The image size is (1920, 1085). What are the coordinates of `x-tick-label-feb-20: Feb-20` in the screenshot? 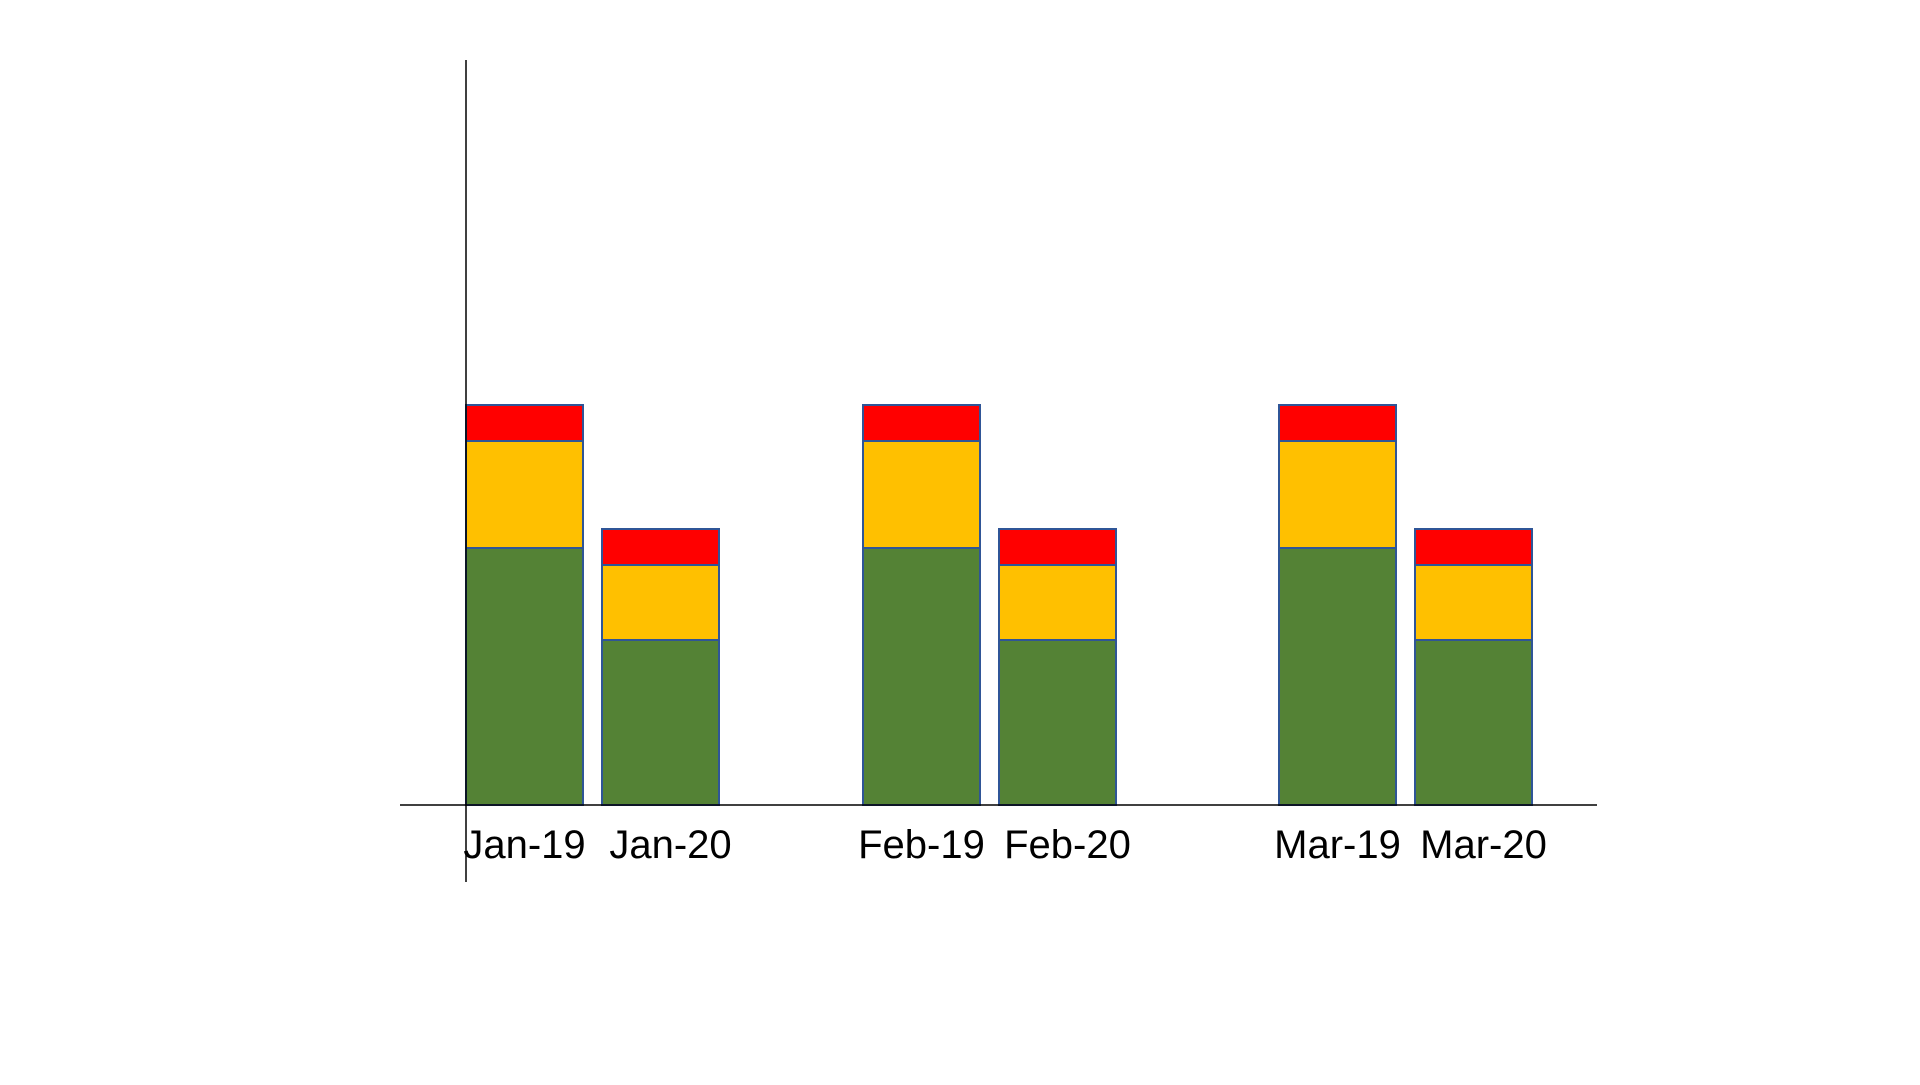 It's located at (1067, 845).